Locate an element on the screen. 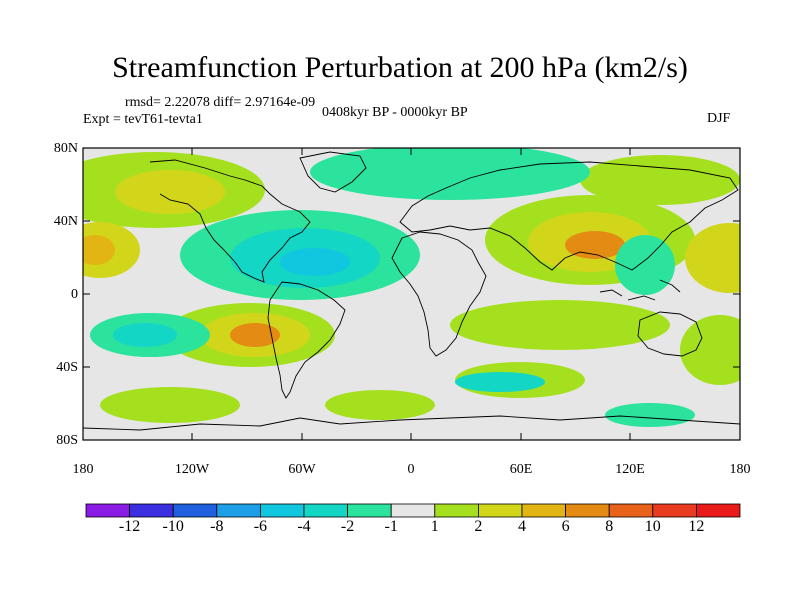  stats-label: rmsd= 2.22078 diff= 2.97164e-09 is located at coordinates (220, 102).